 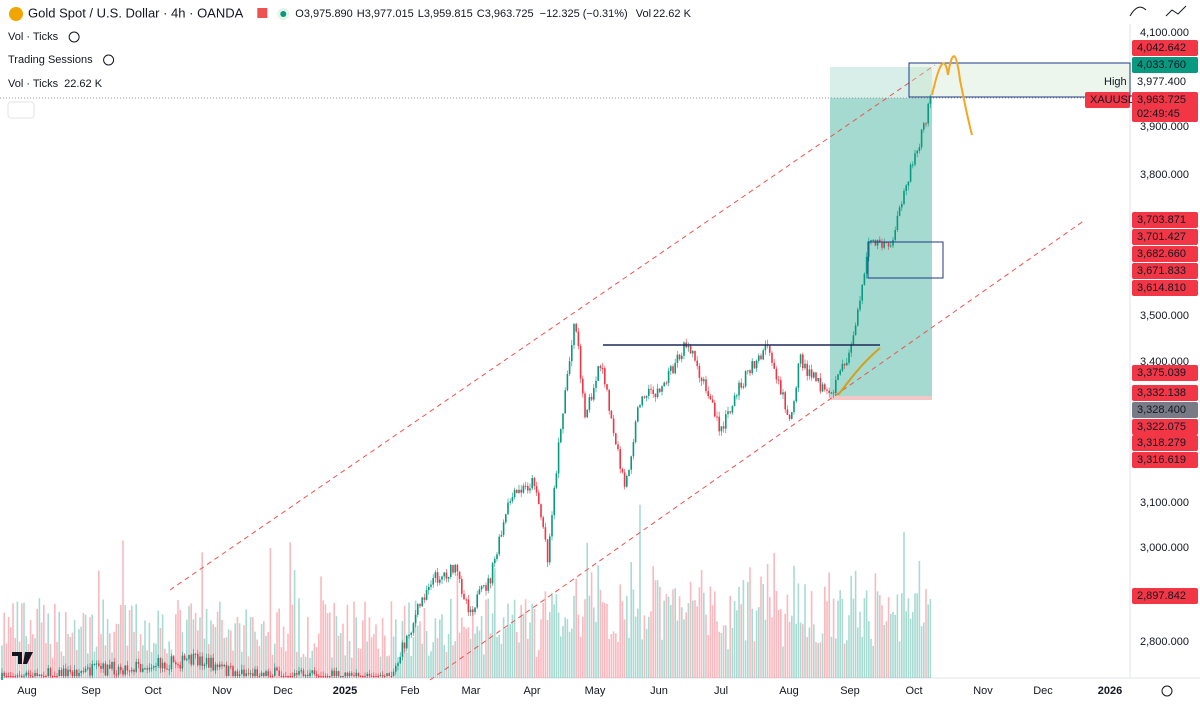 I want to click on price-tag: 3,671.833, so click(x=1161, y=271).